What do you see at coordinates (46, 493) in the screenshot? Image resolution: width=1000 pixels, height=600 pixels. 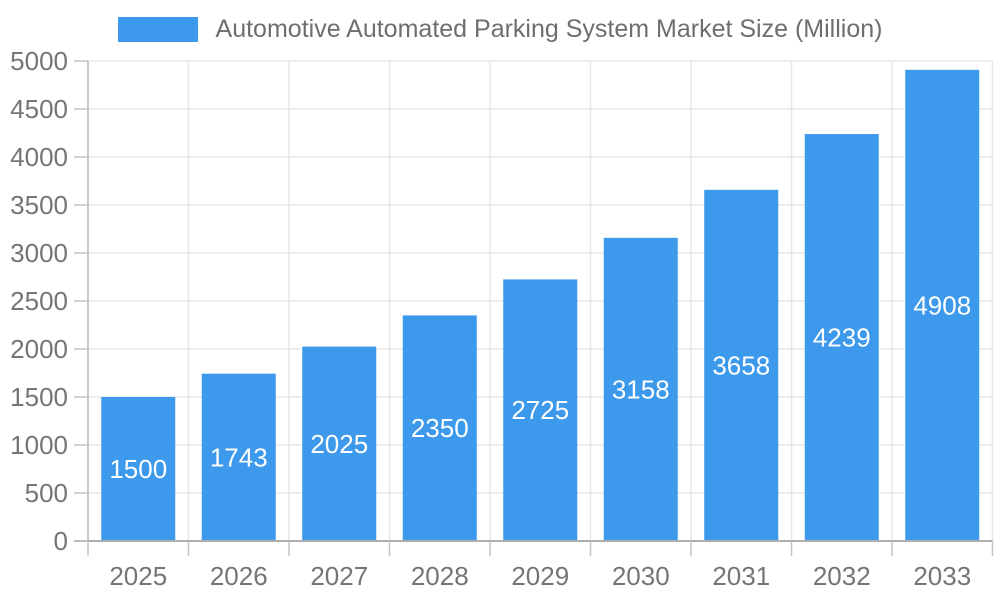 I see `y-tick-label: 500` at bounding box center [46, 493].